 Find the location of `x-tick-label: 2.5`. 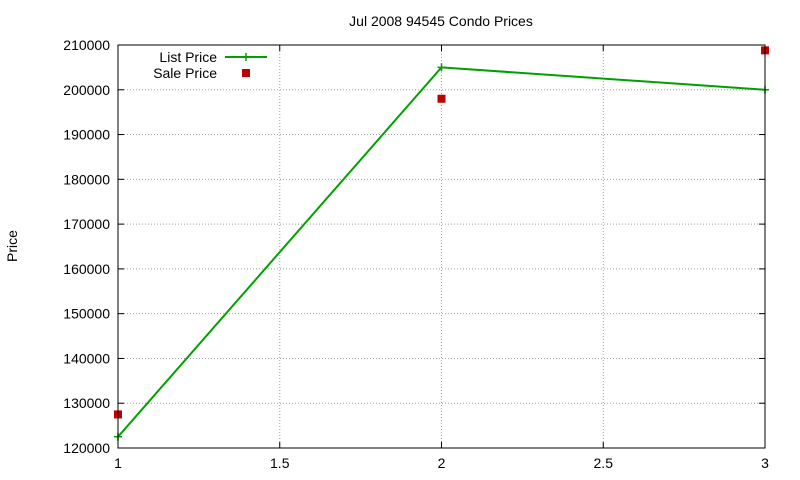

x-tick-label: 2.5 is located at coordinates (604, 463).